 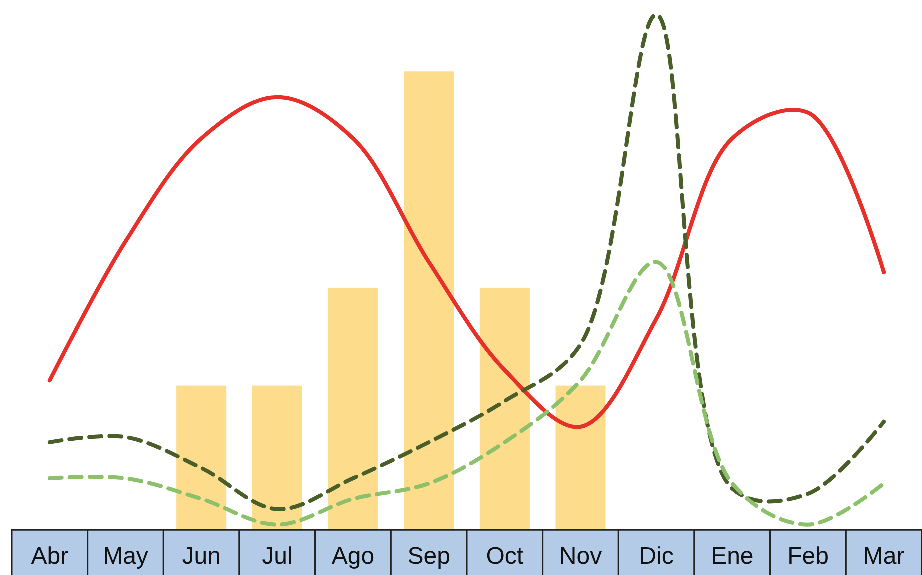 What do you see at coordinates (505, 556) in the screenshot?
I see `x-tick-label: Oct` at bounding box center [505, 556].